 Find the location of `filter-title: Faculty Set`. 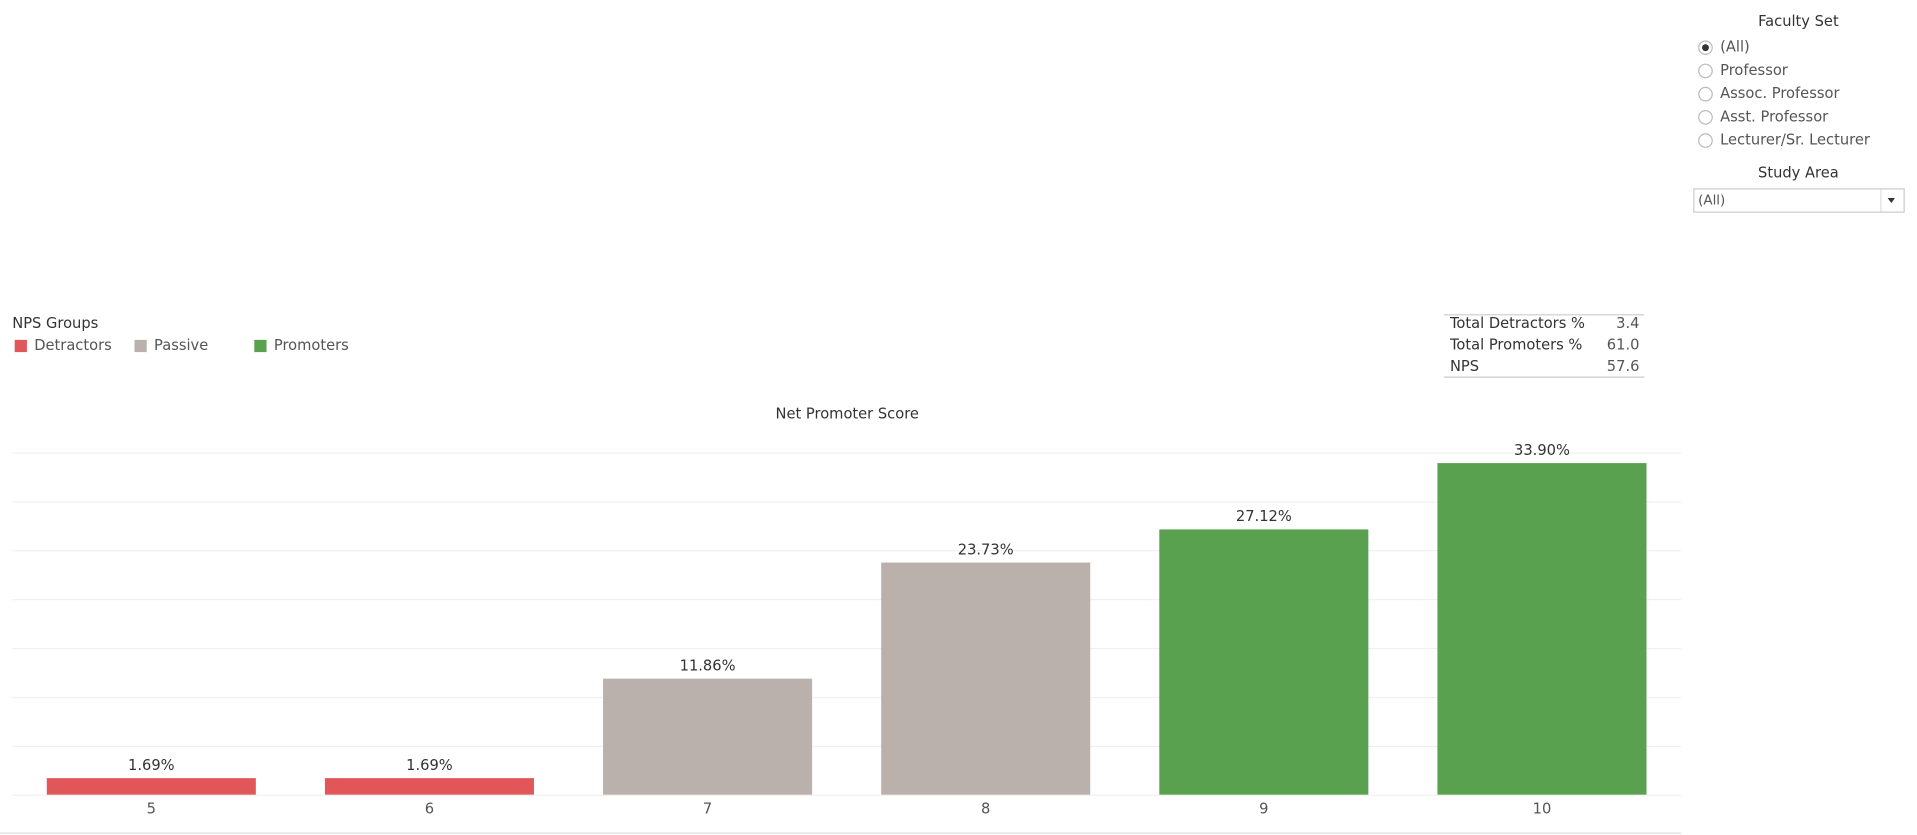

filter-title: Faculty Set is located at coordinates (1798, 21).